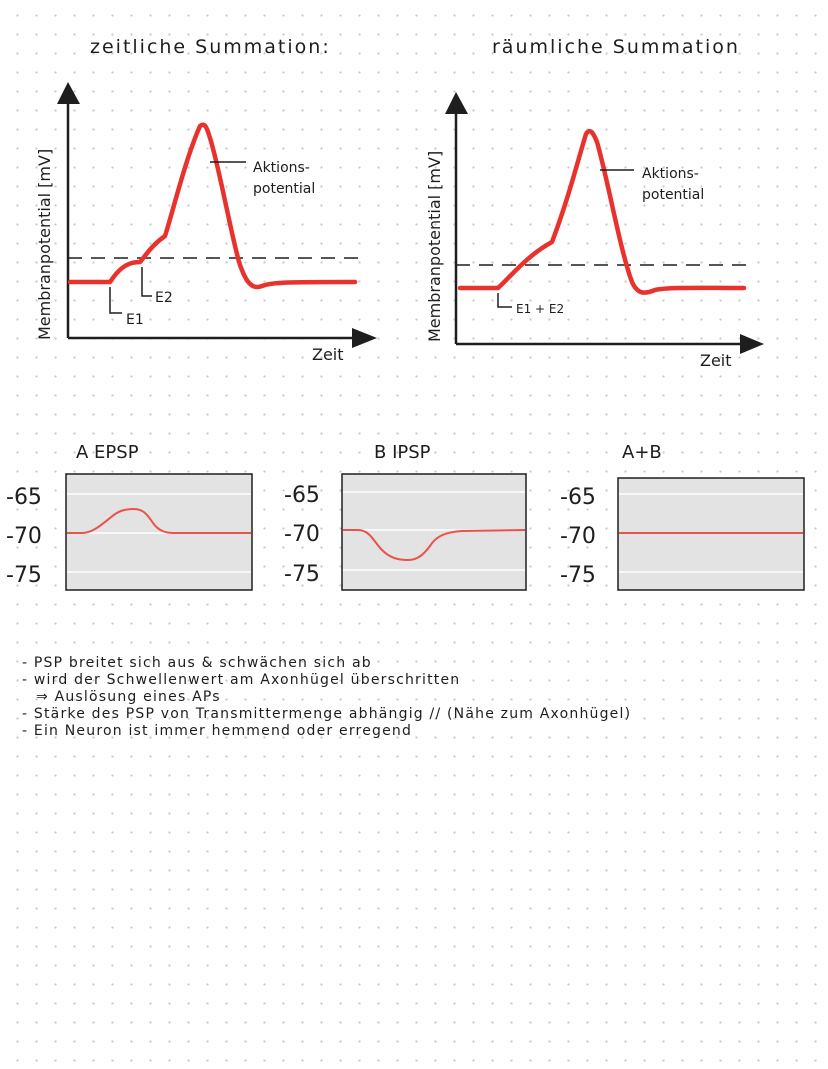  Describe the element at coordinates (716, 360) in the screenshot. I see `spatial-x-axis-label: Zeit` at that location.